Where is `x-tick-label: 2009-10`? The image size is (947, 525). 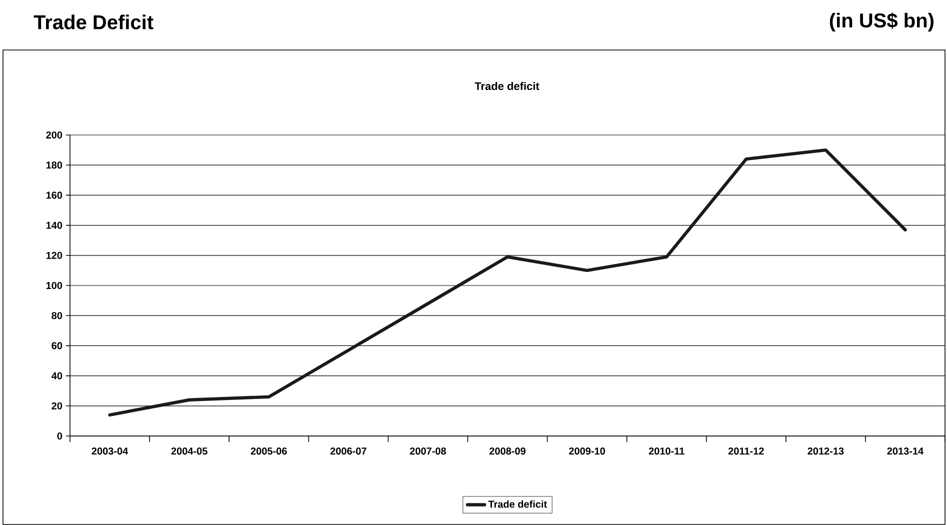 x-tick-label: 2009-10 is located at coordinates (587, 451).